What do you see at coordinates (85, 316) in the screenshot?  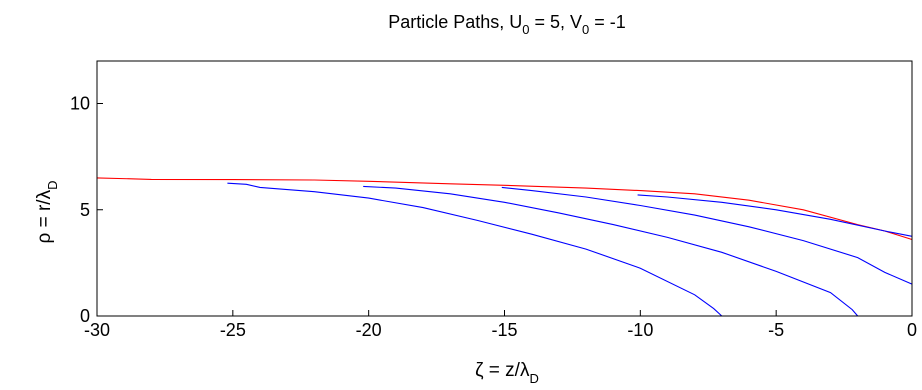 I see `y-tick-label: 0` at bounding box center [85, 316].